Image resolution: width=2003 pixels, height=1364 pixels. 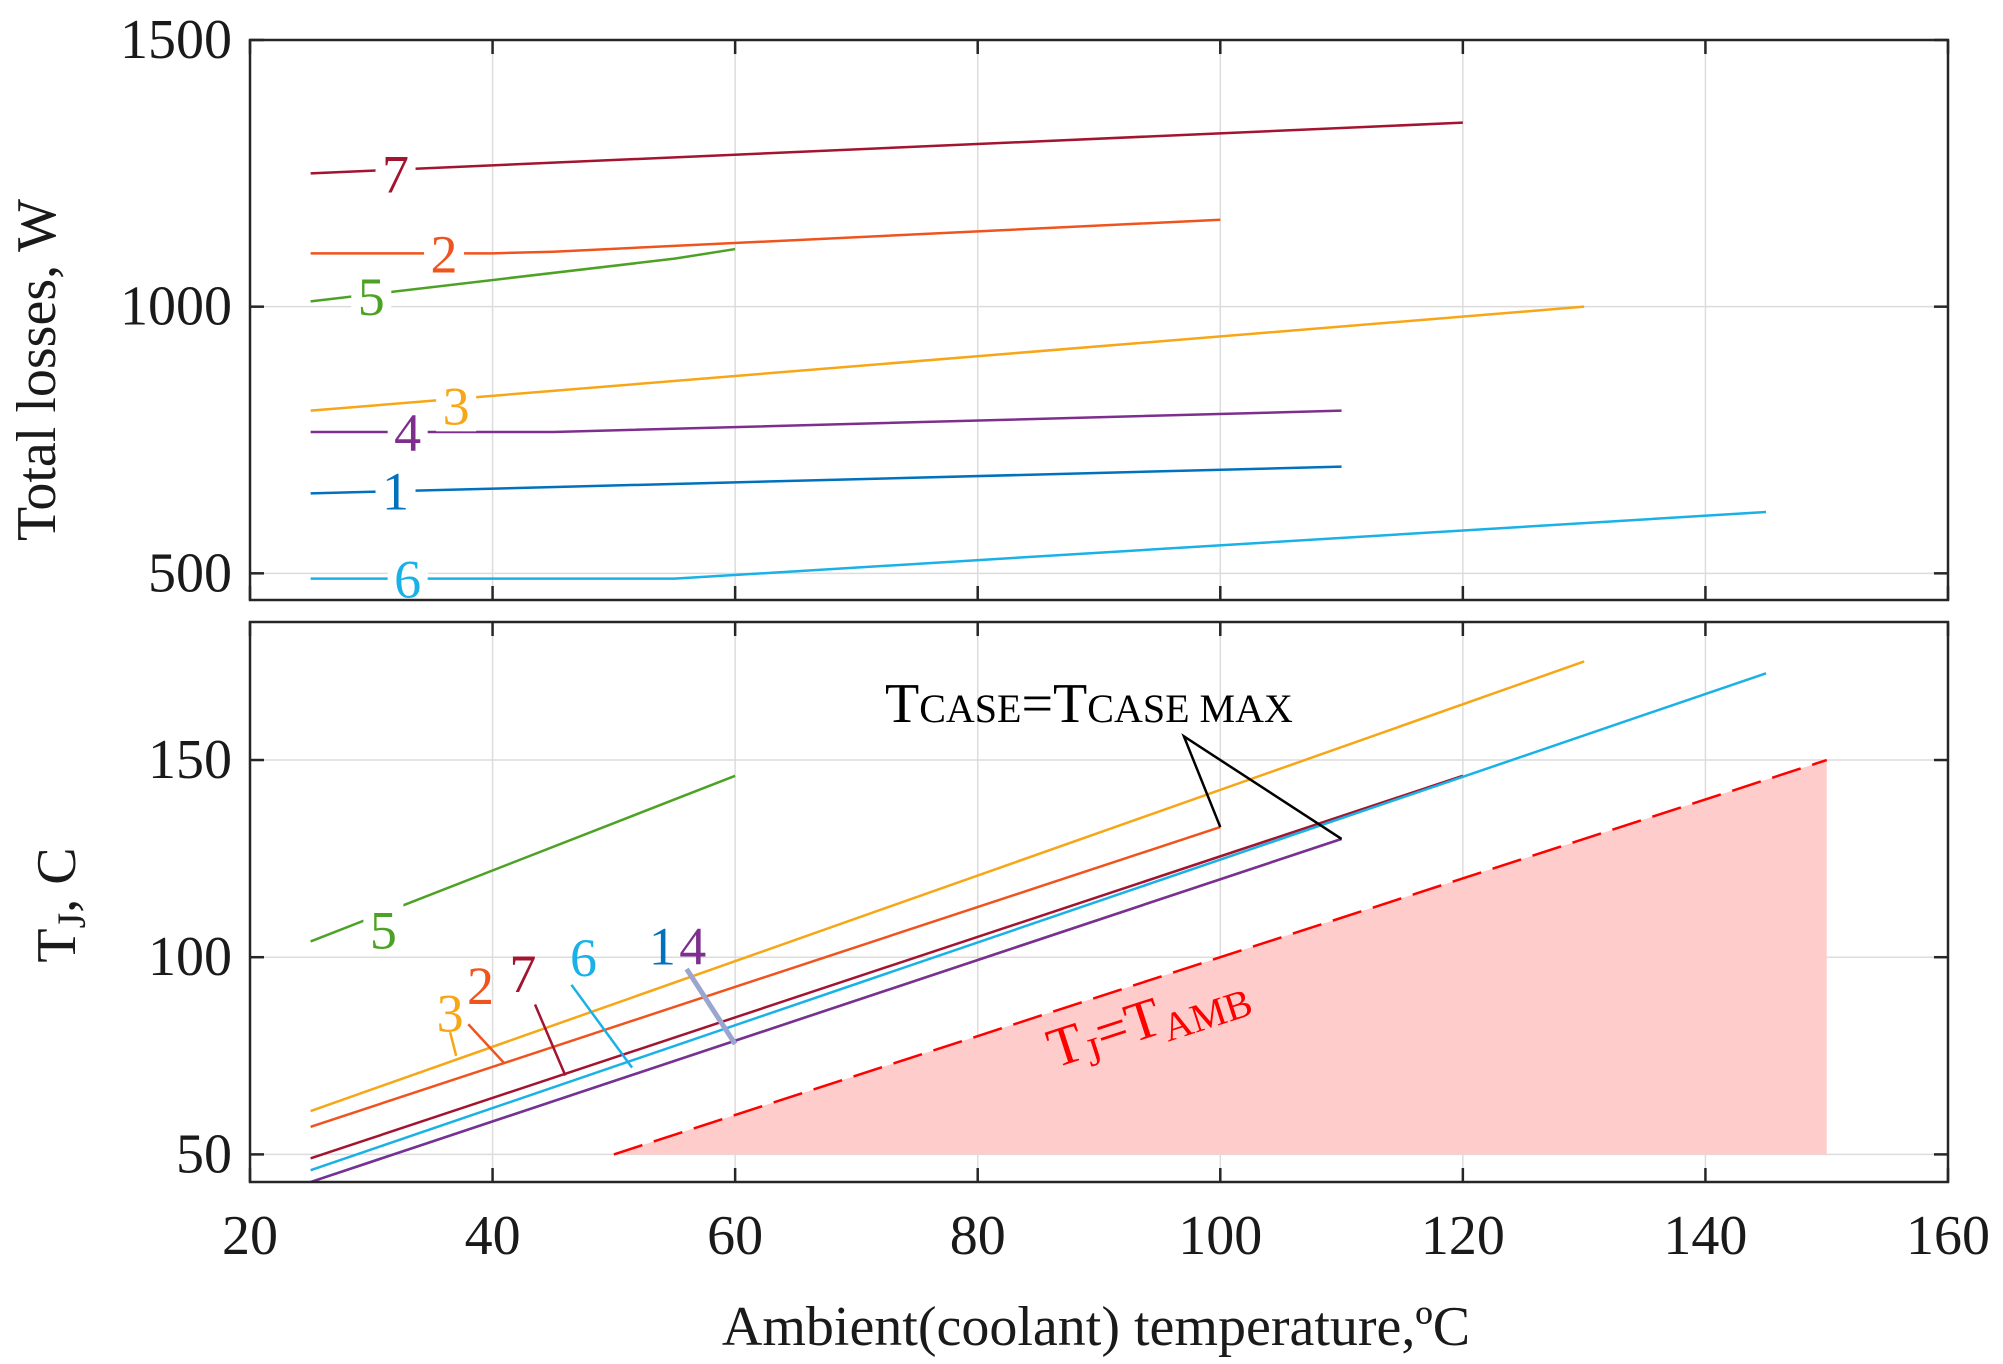 I want to click on tcase-annotation: TCASE=TCASE MAX, so click(x=1089, y=704).